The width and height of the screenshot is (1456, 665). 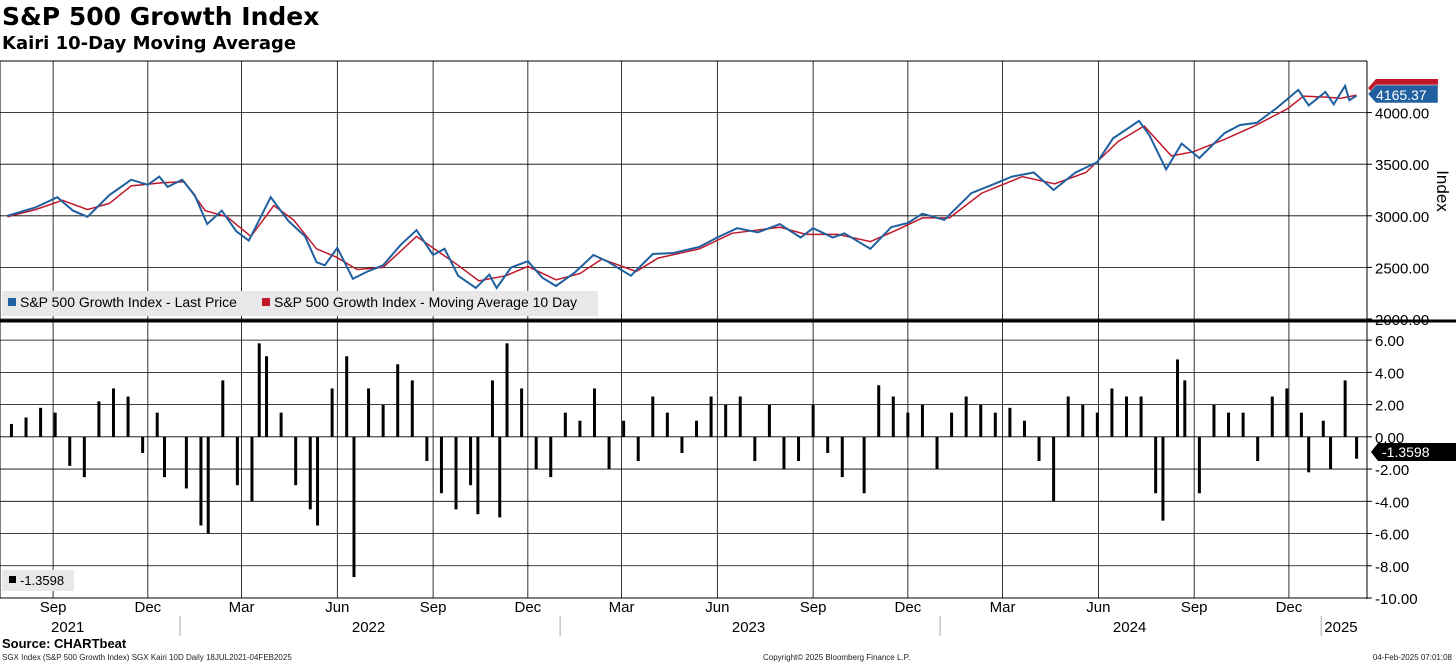 I want to click on top-tick-label: 2000.00, so click(x=1402, y=320).